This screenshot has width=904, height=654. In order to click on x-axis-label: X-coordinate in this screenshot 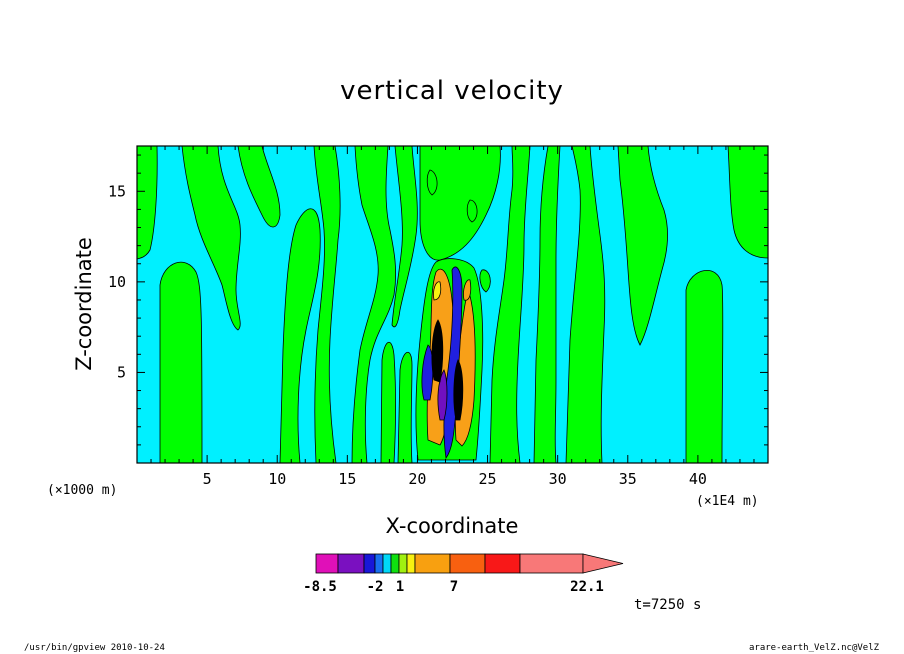, I will do `click(452, 526)`.